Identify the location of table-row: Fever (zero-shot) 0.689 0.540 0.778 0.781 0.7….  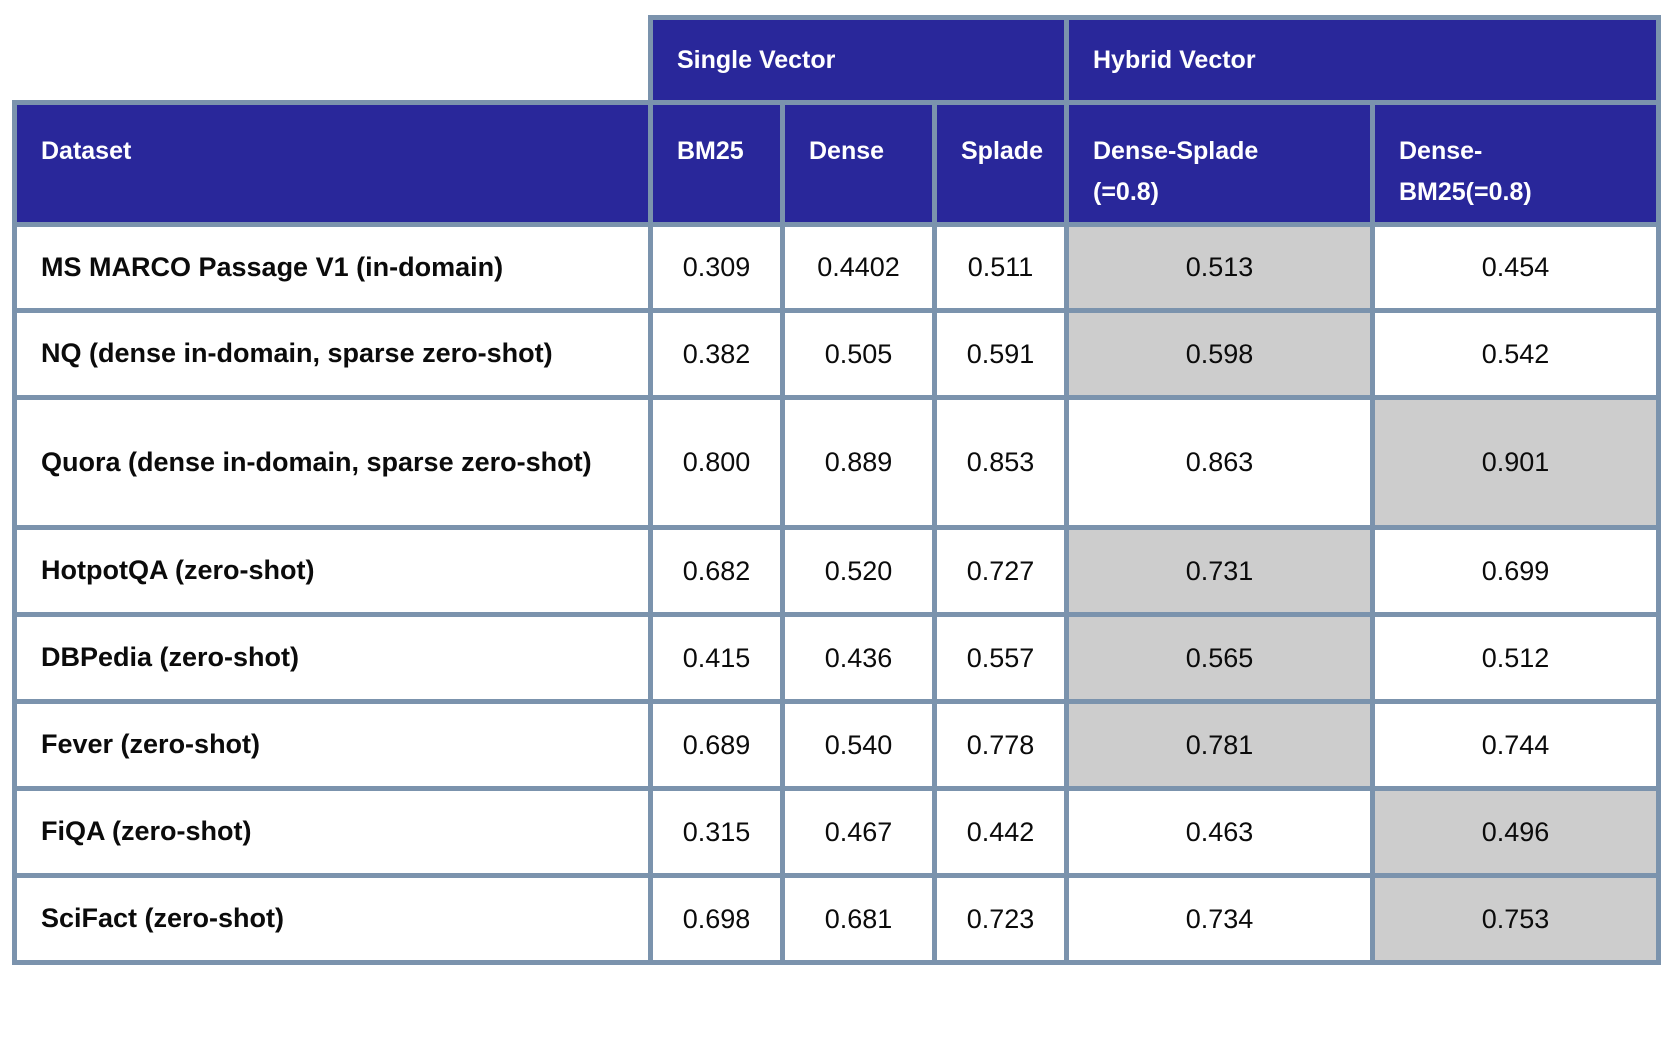
(836, 745).